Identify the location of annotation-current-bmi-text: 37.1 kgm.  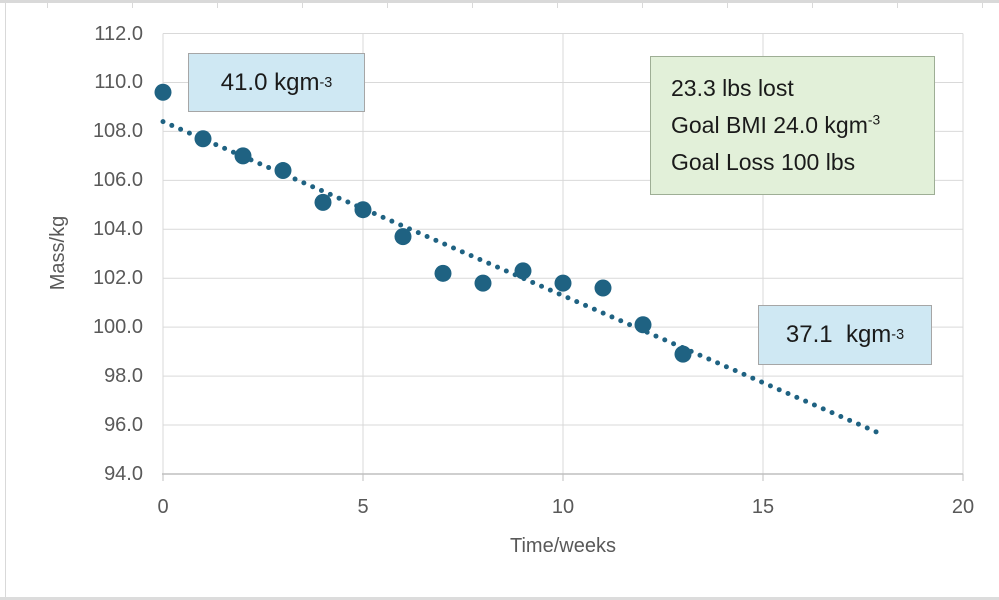
(838, 334).